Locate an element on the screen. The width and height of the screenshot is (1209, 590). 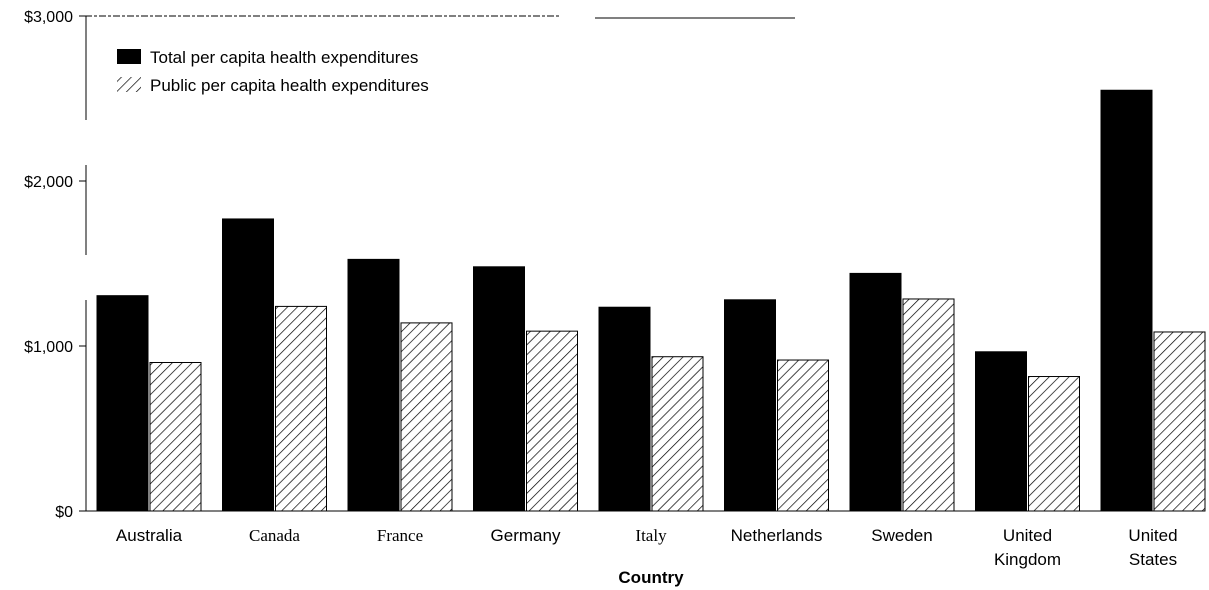
x-tick-label: States is located at coordinates (1153, 559).